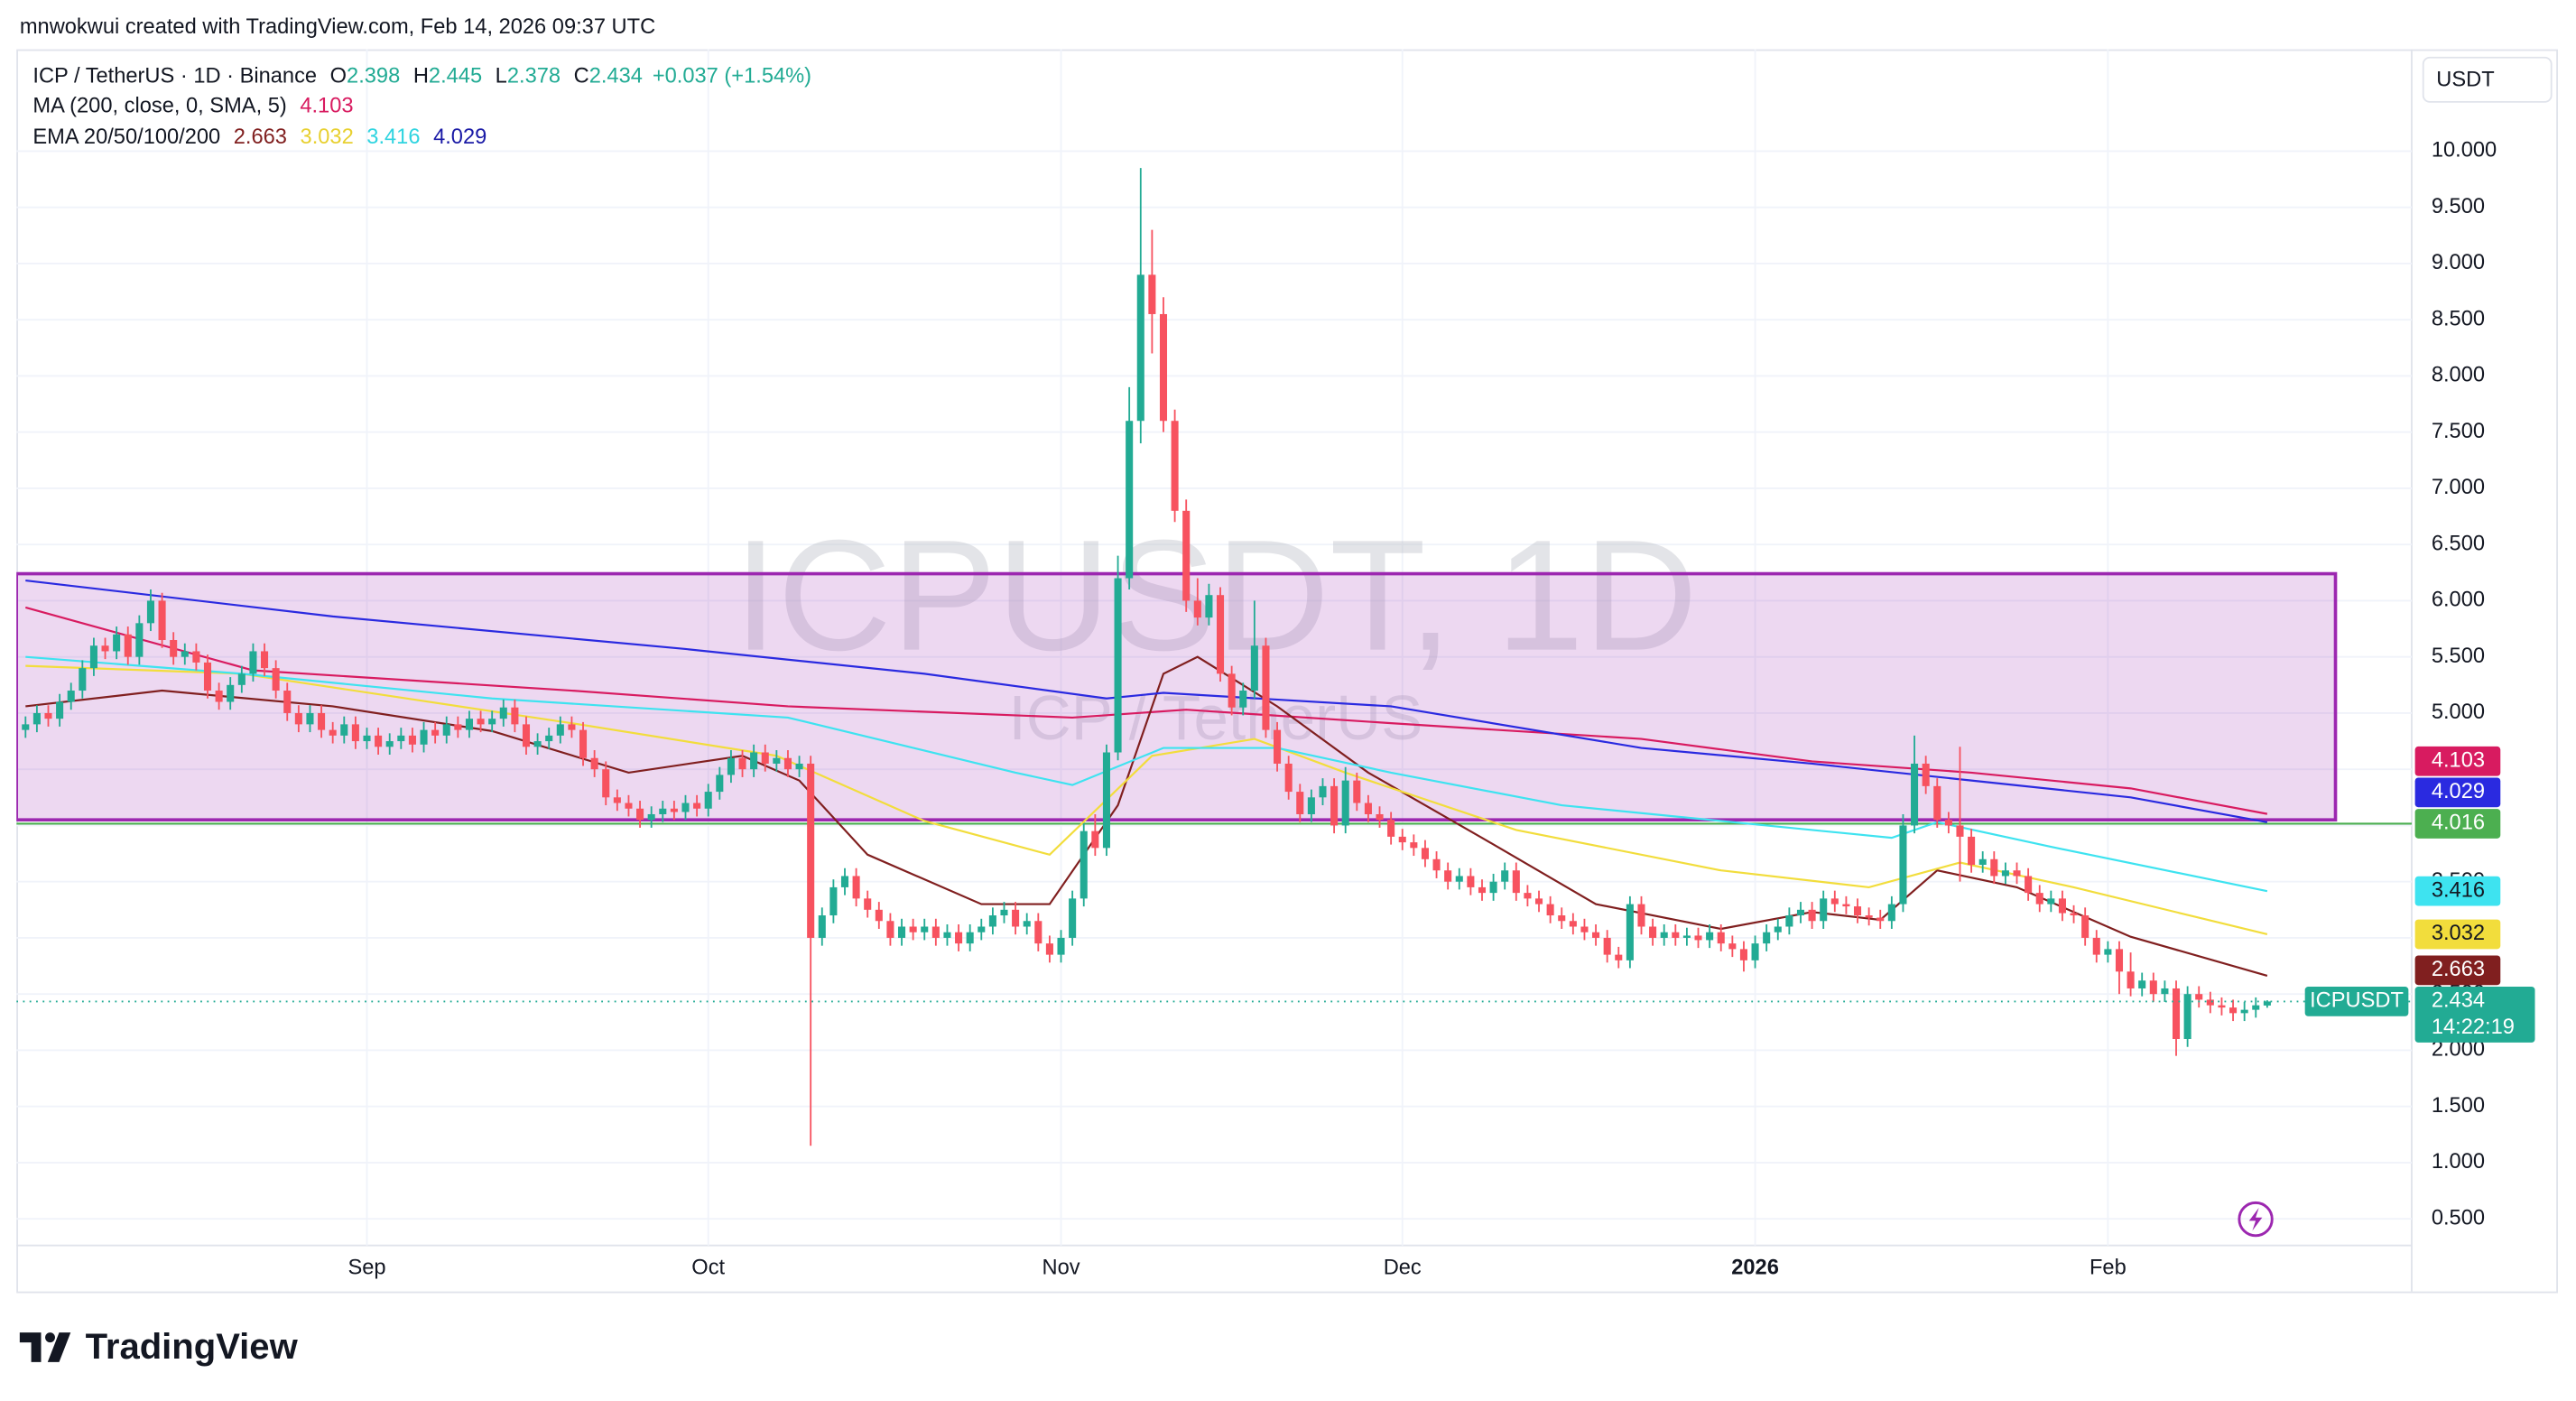 The height and width of the screenshot is (1401, 2576). Describe the element at coordinates (2108, 1268) in the screenshot. I see `x-tick-label: Feb` at that location.